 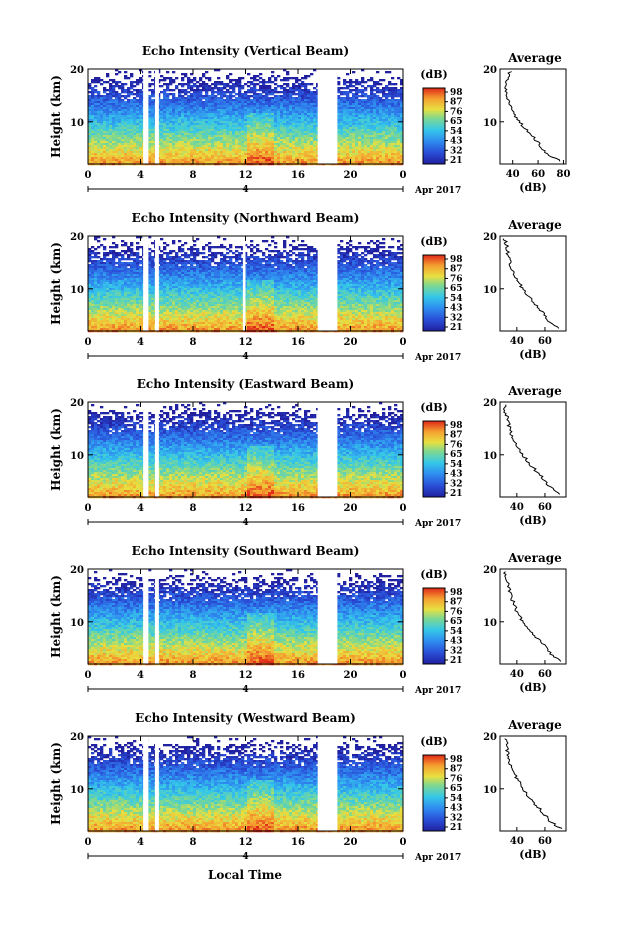 What do you see at coordinates (193, 508) in the screenshot?
I see `x-tick-label: 8` at bounding box center [193, 508].